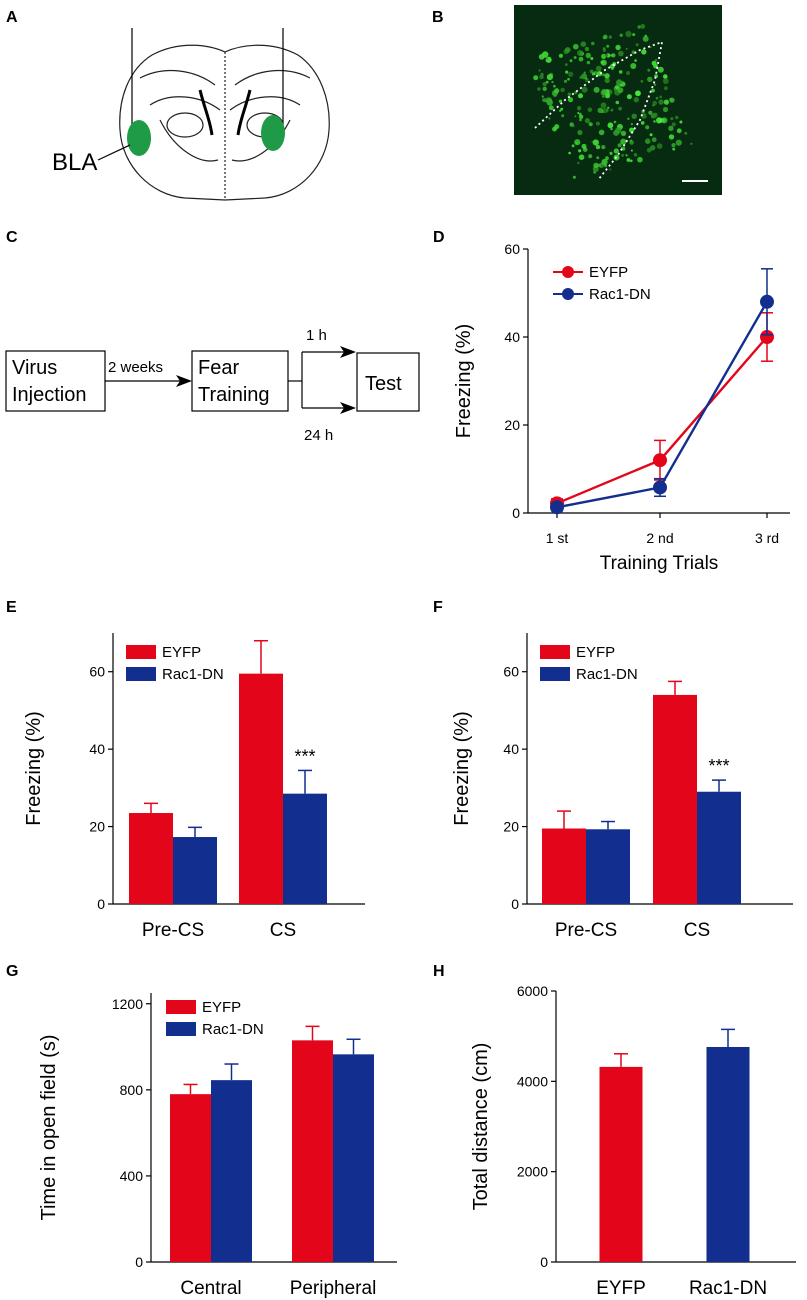 The height and width of the screenshot is (1300, 807). I want to click on brain-section-diagram, so click(224, 114).